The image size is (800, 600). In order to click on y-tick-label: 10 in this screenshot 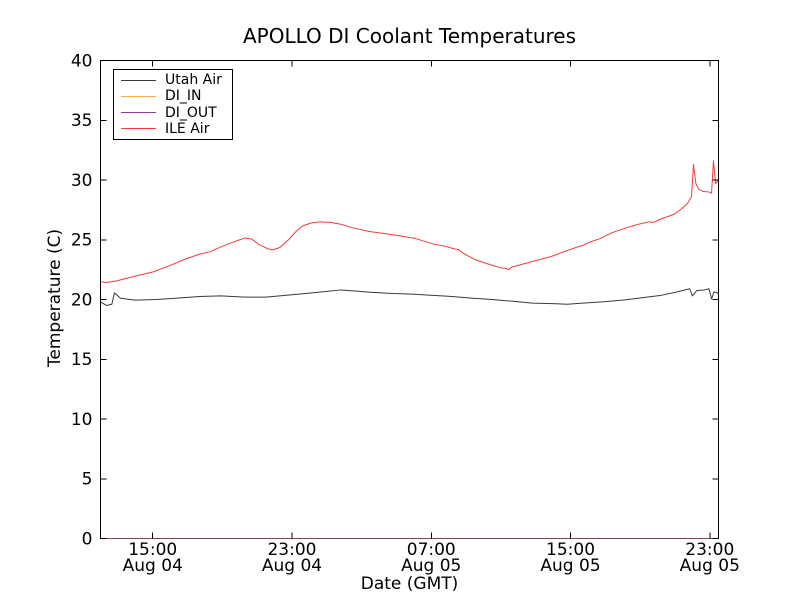, I will do `click(82, 420)`.